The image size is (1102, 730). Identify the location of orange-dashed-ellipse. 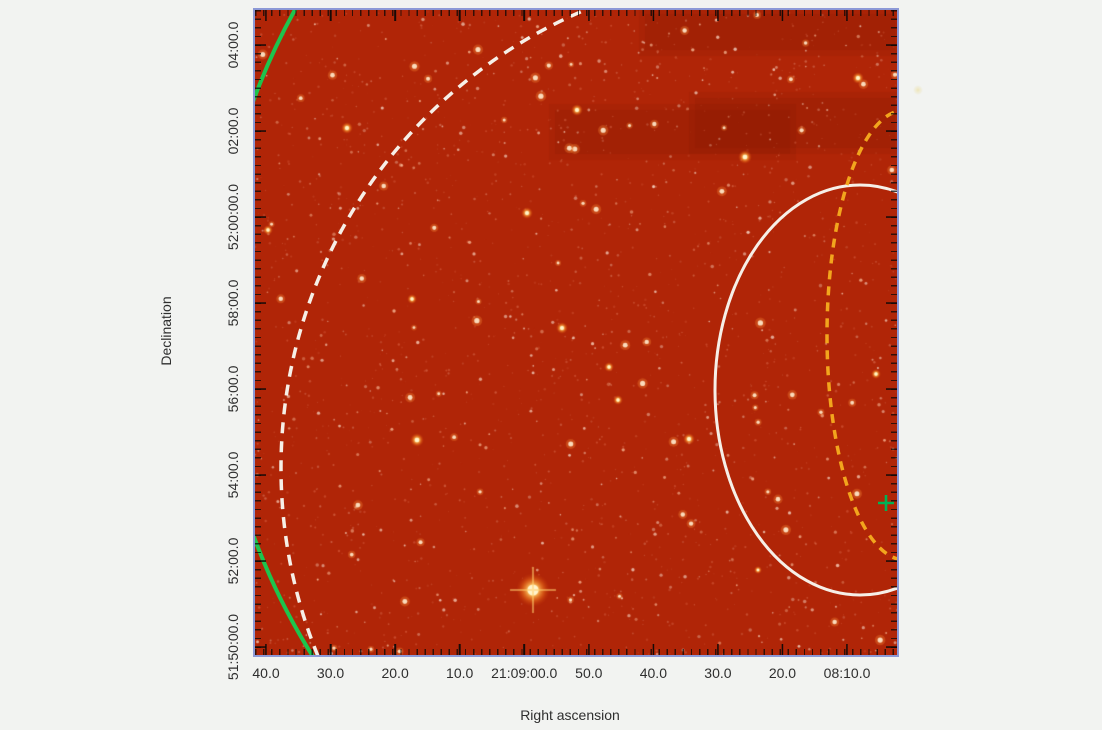
(861, 335).